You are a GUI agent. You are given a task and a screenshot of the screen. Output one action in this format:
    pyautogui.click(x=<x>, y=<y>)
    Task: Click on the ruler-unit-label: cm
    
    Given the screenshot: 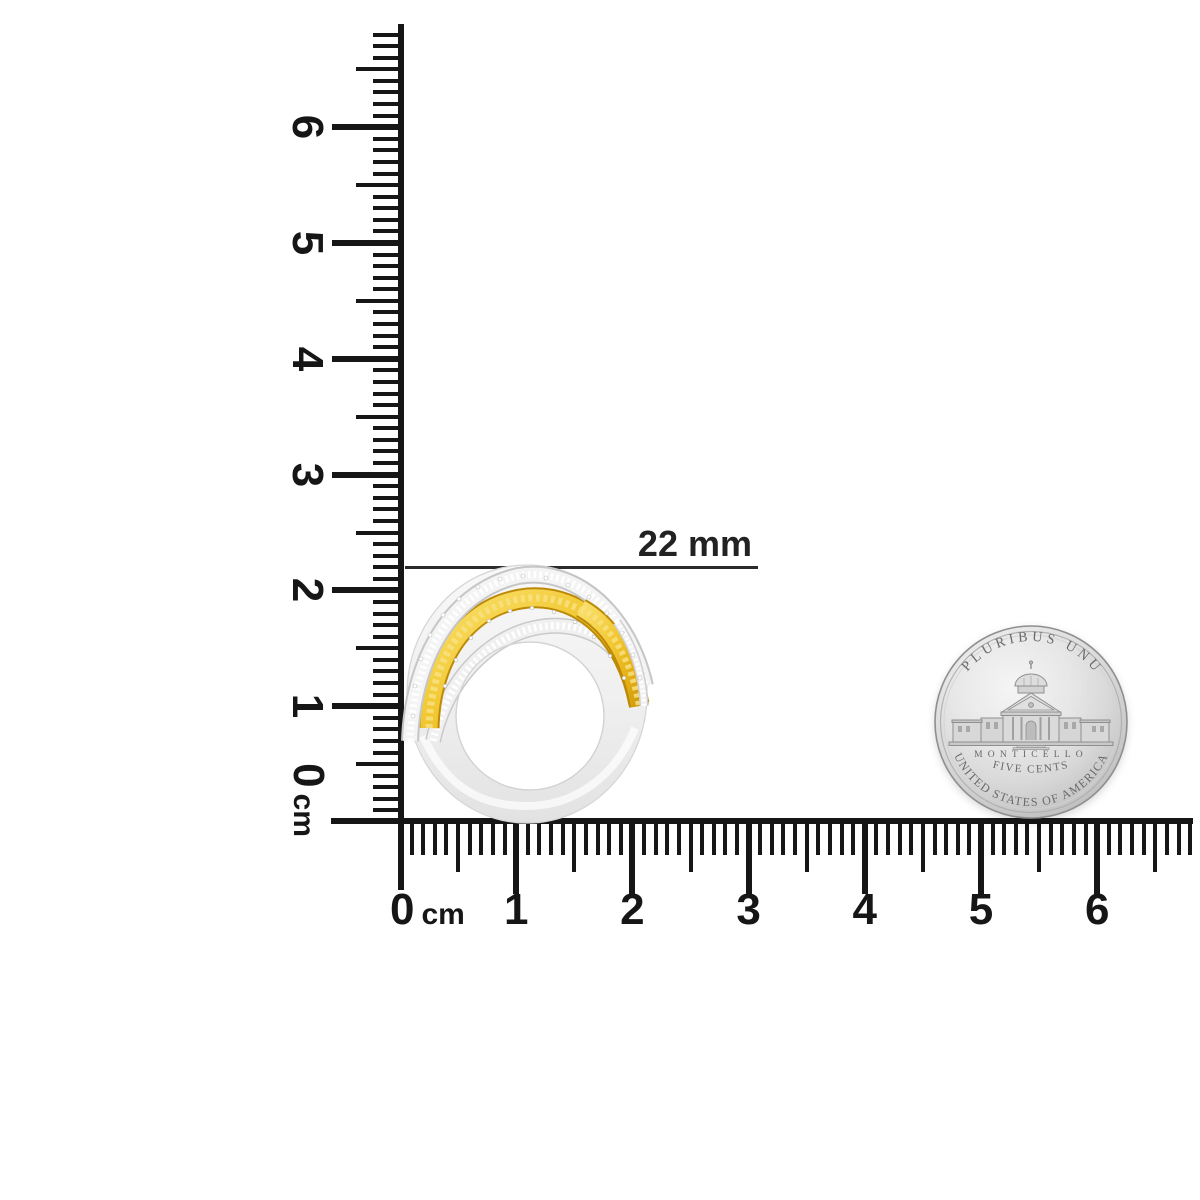 What is the action you would take?
    pyautogui.click(x=443, y=914)
    